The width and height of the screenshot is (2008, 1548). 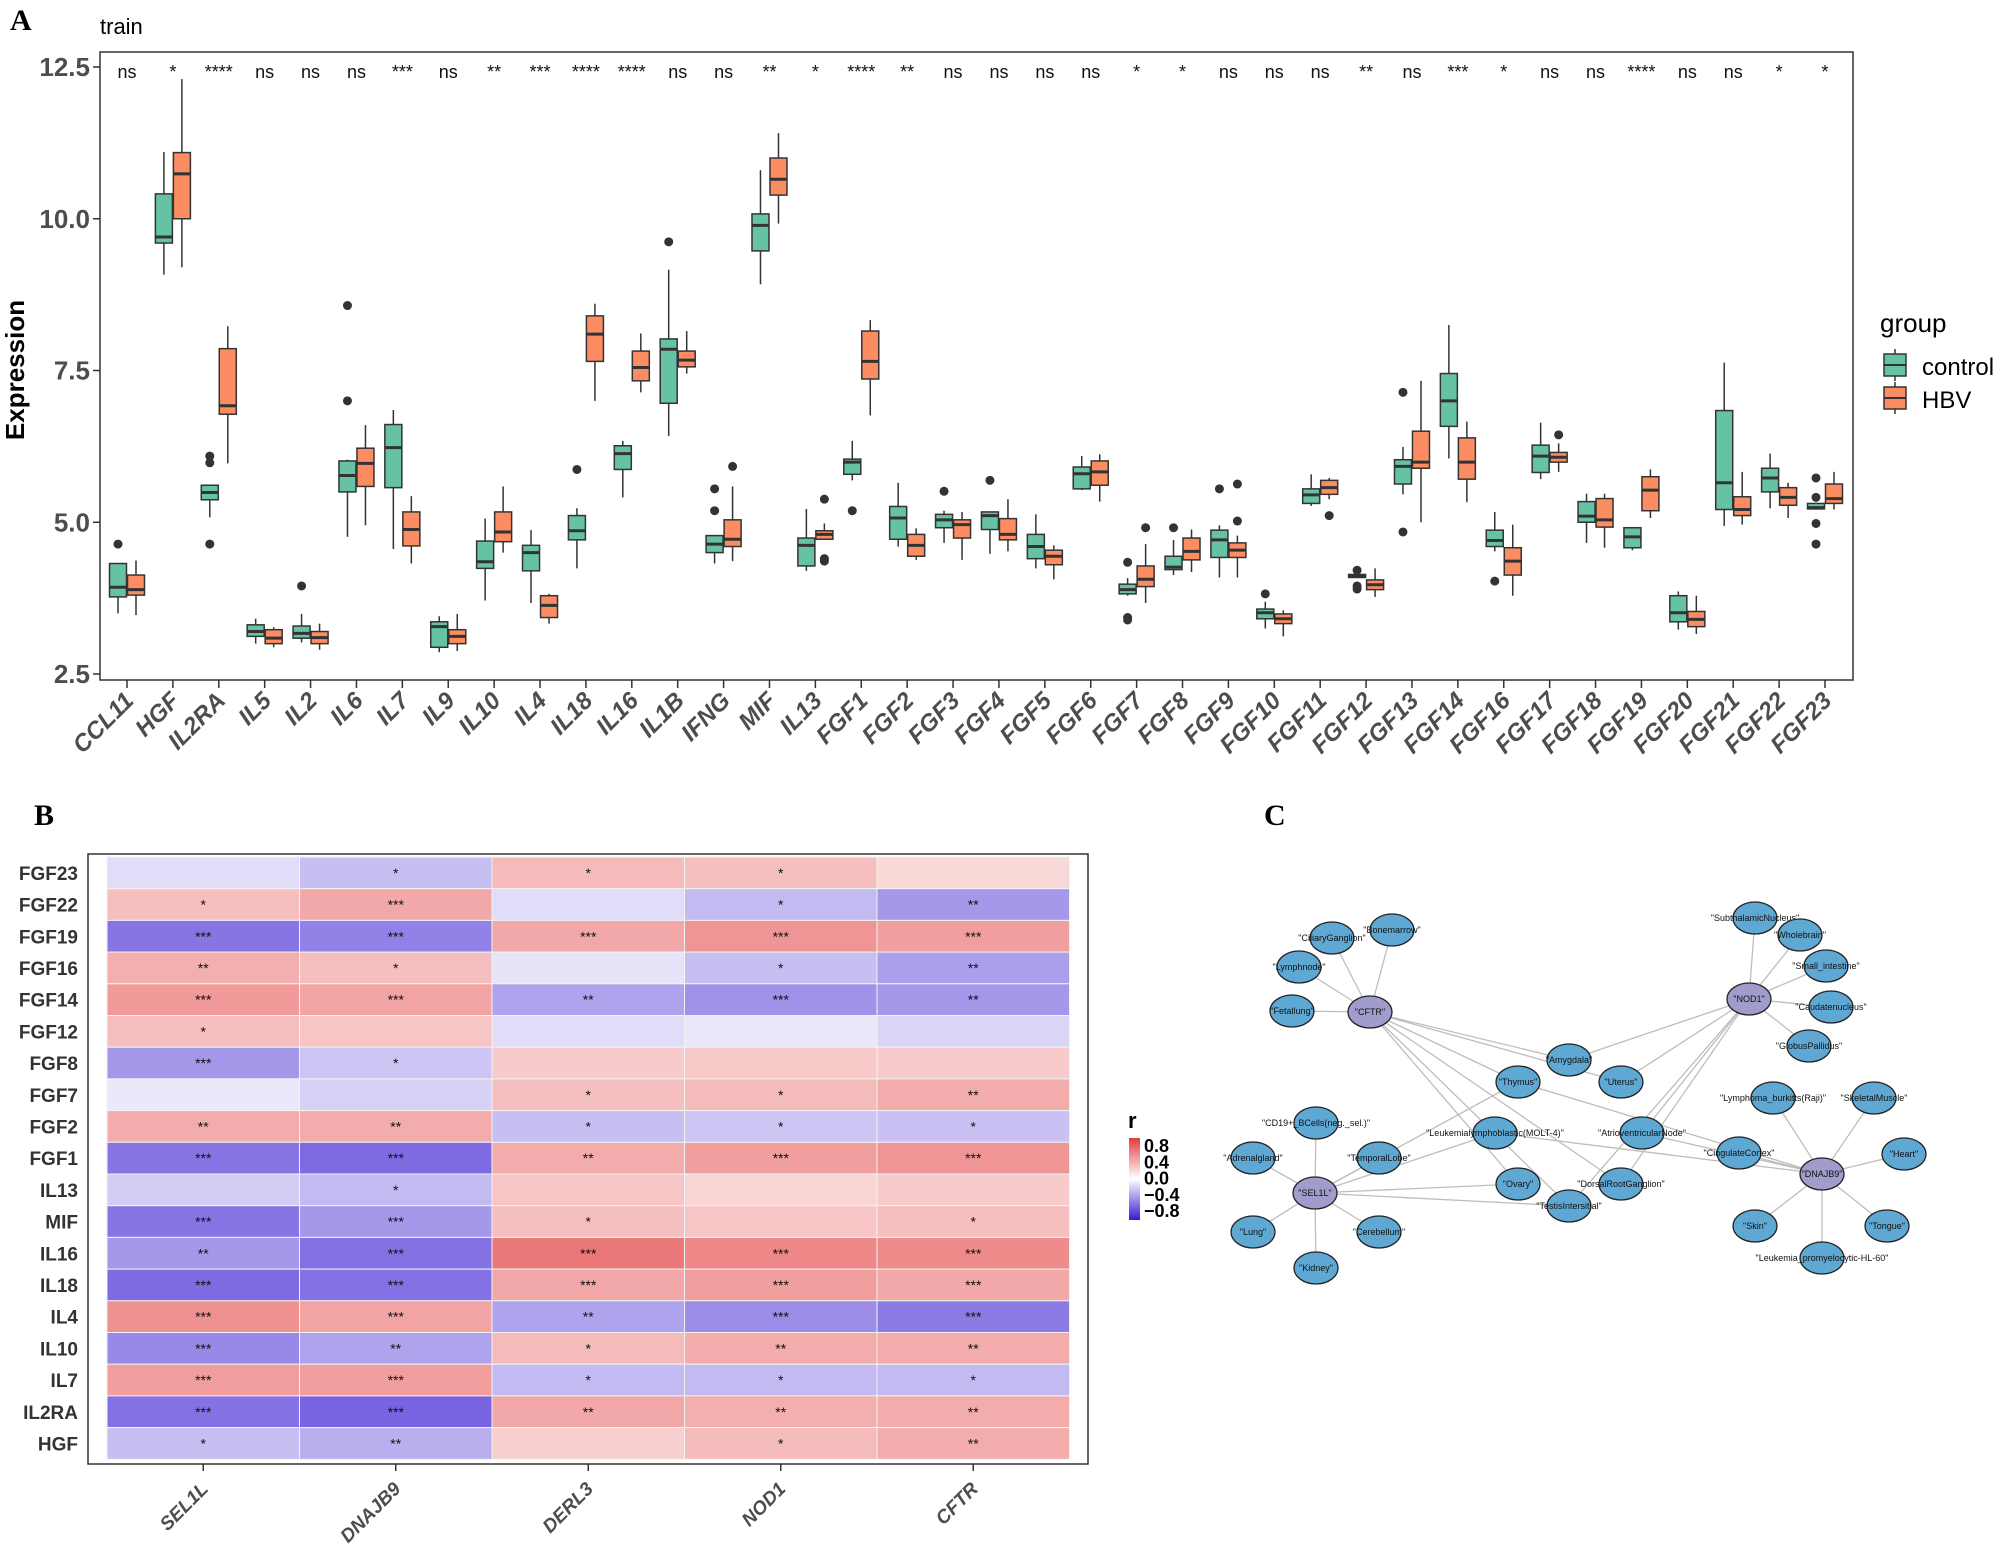 I want to click on y-tick-label: 2.5, so click(x=72, y=674).